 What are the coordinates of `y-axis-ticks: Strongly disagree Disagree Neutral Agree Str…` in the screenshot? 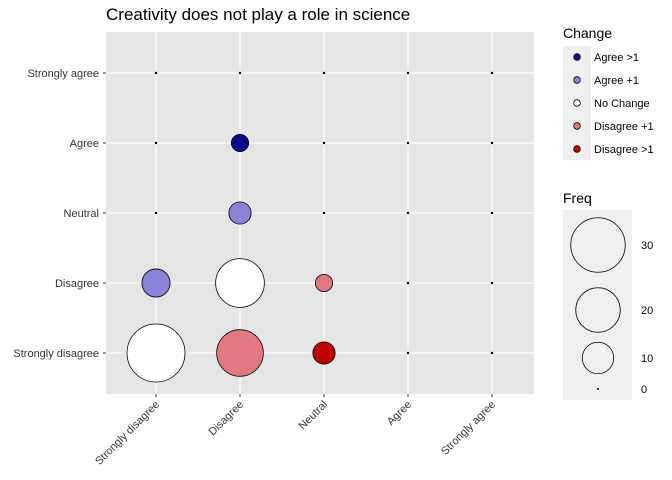 It's located at (59, 214).